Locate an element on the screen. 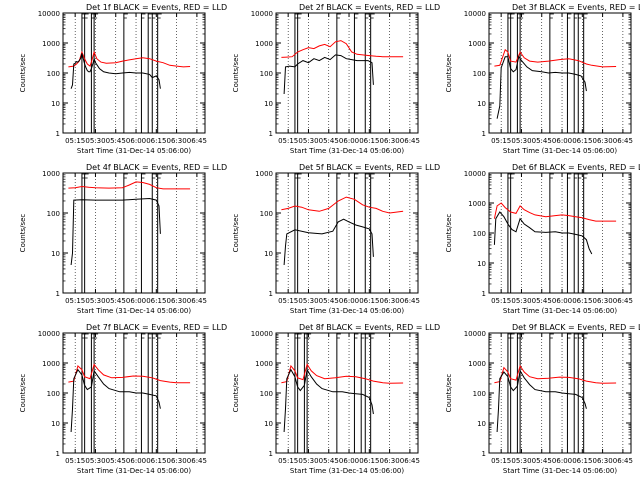 This screenshot has height=480, width=640. chart-title: Det 8f BLACK = Events, RED = LLD is located at coordinates (369, 327).